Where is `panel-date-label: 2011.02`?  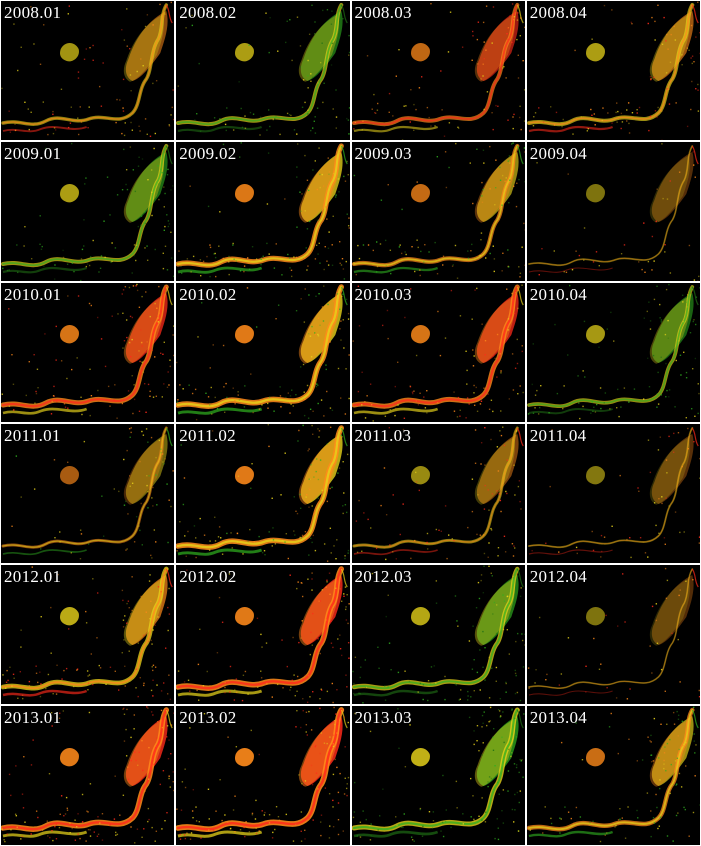 panel-date-label: 2011.02 is located at coordinates (207, 435).